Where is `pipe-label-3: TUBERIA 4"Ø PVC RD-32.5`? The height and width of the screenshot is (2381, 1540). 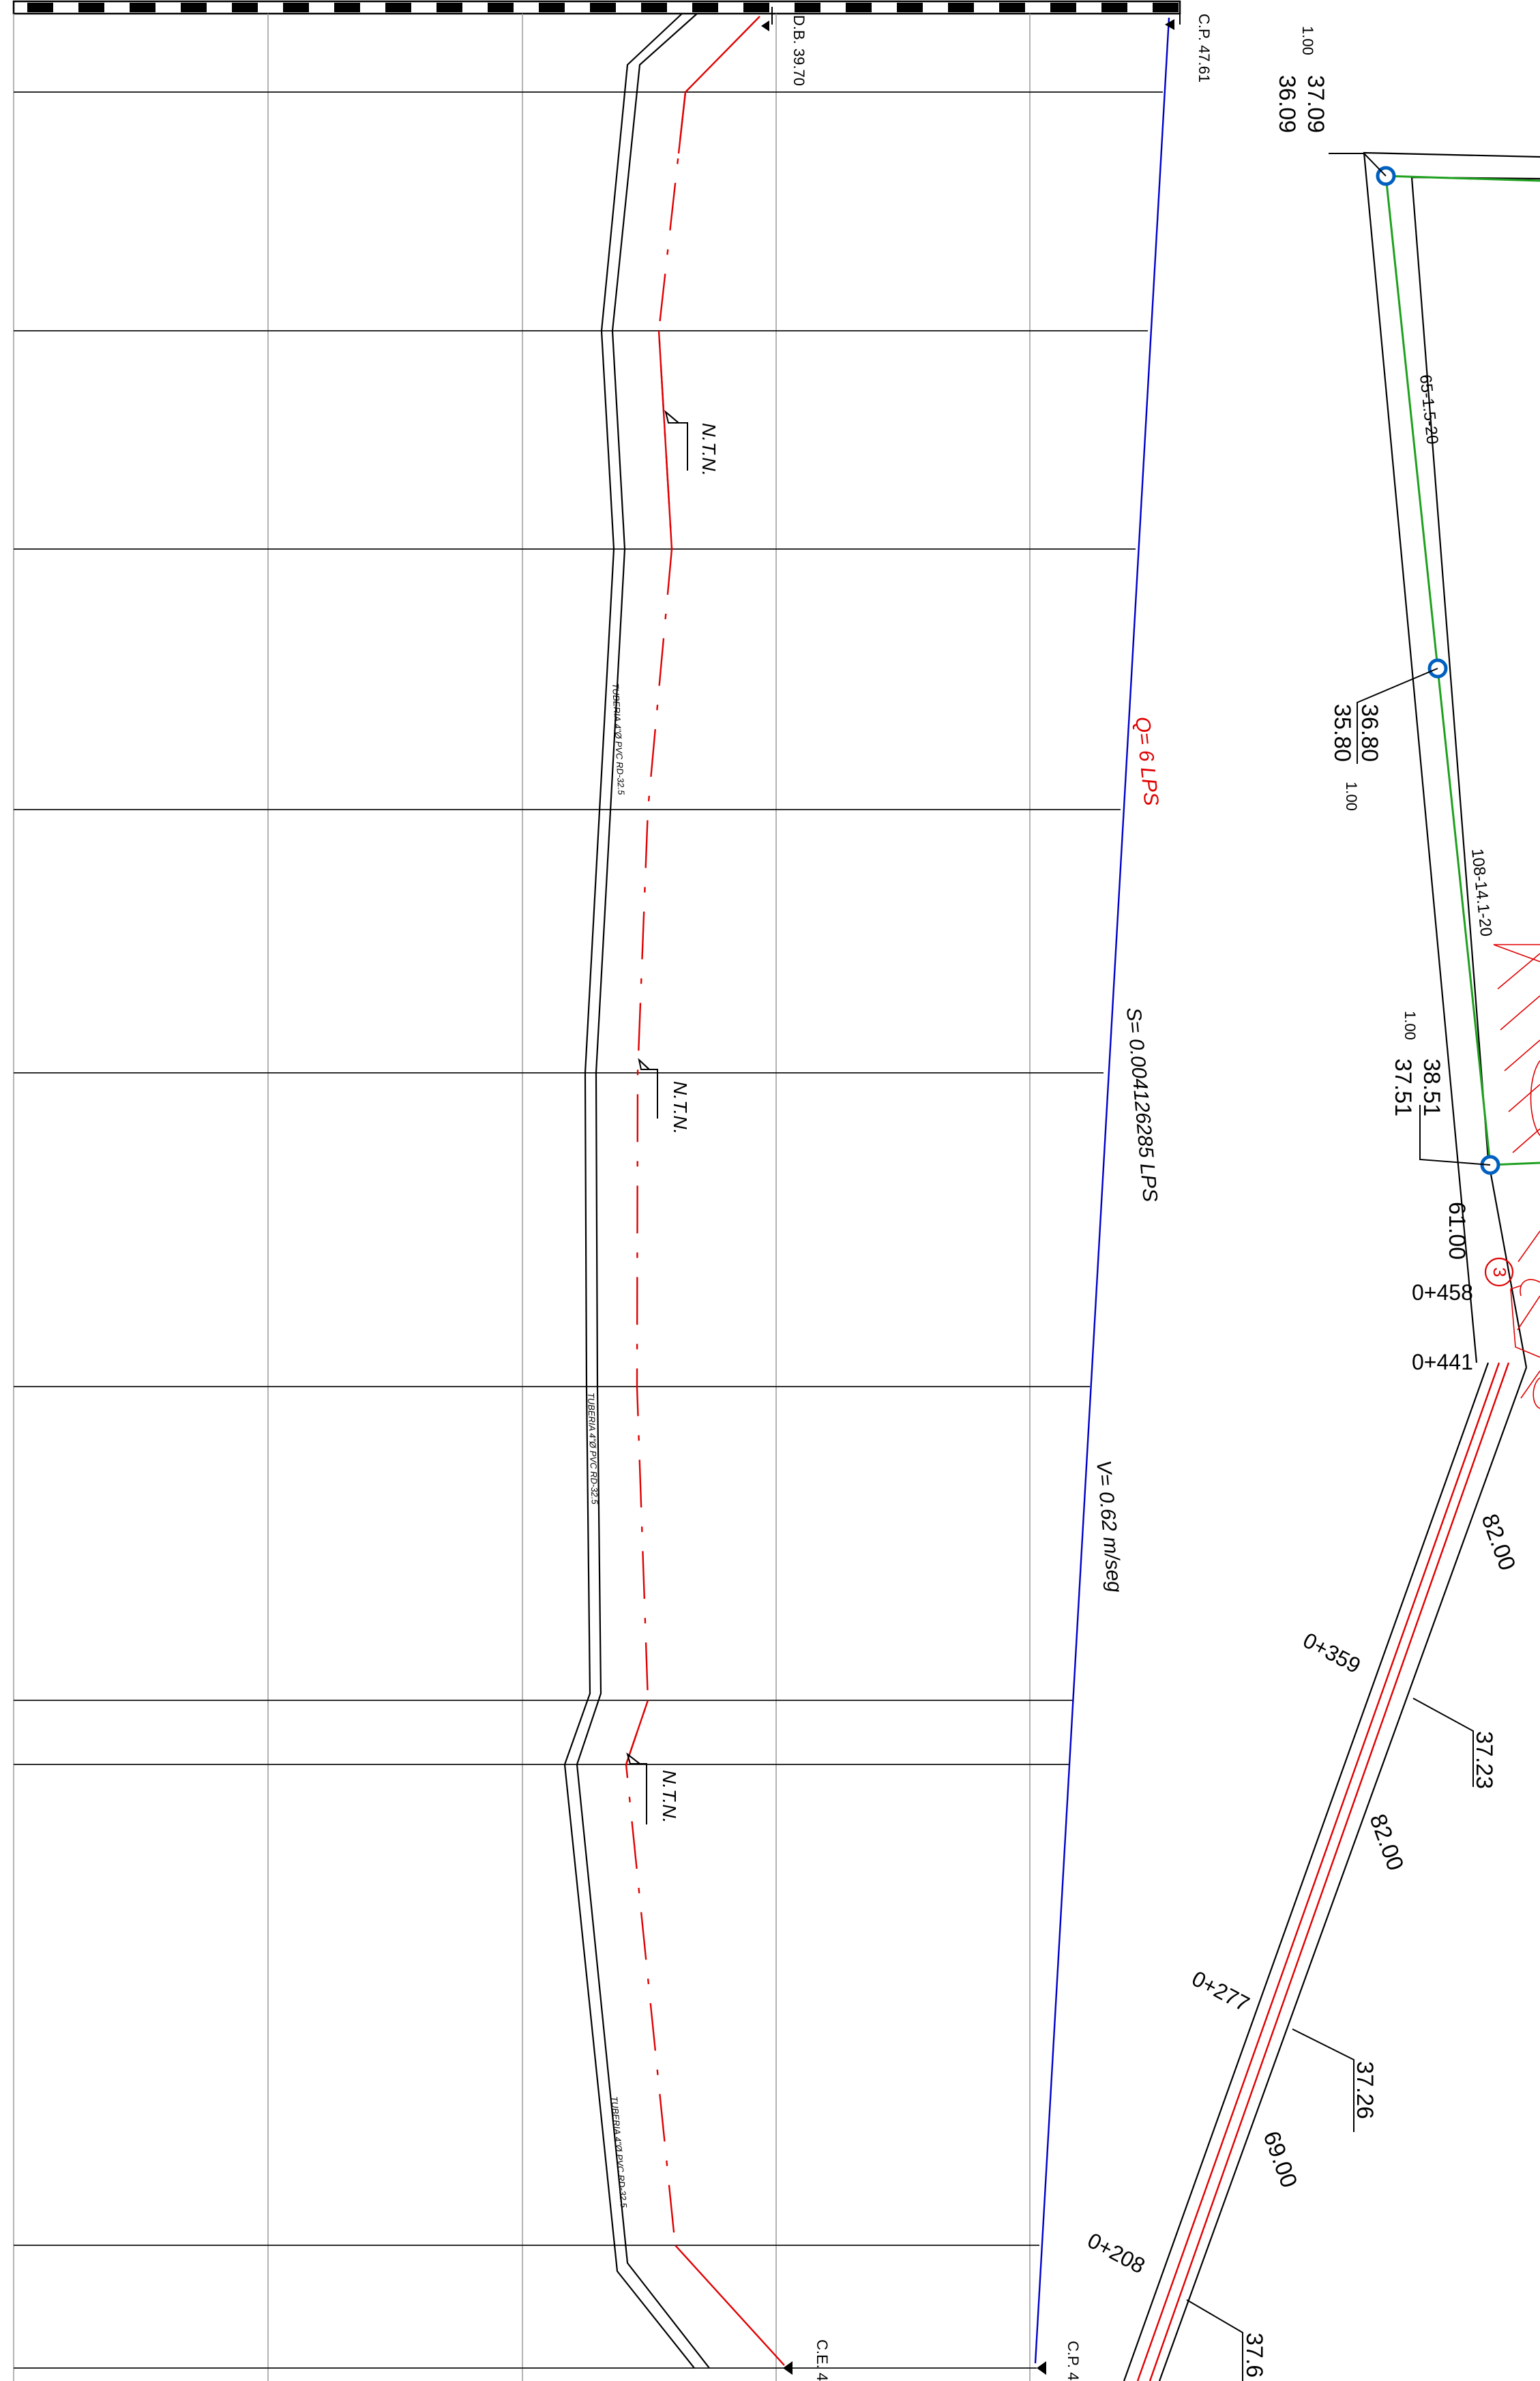 pipe-label-3: TUBERIA 4"Ø PVC RD-32.5 is located at coordinates (619, 2152).